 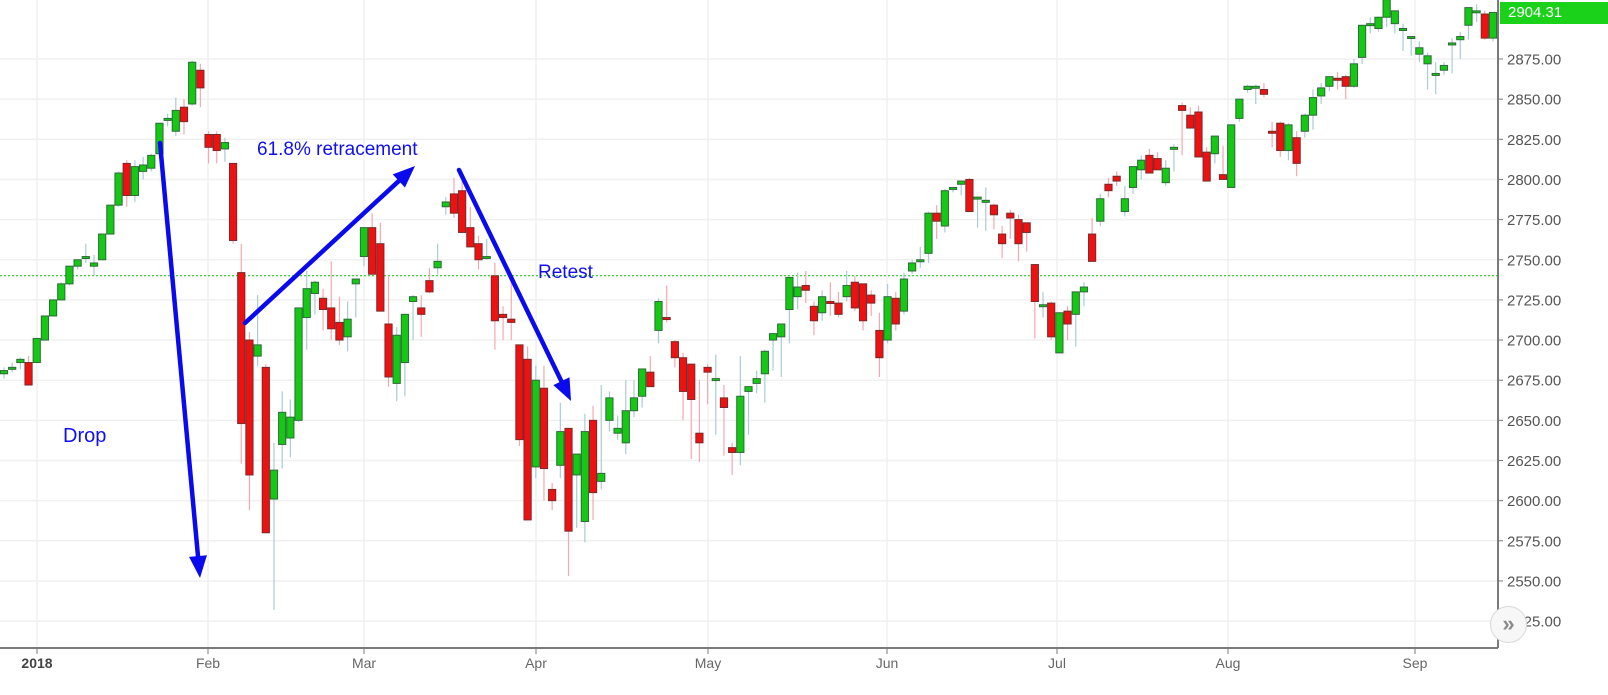 I want to click on x-tick-label: 2018, so click(x=36, y=663).